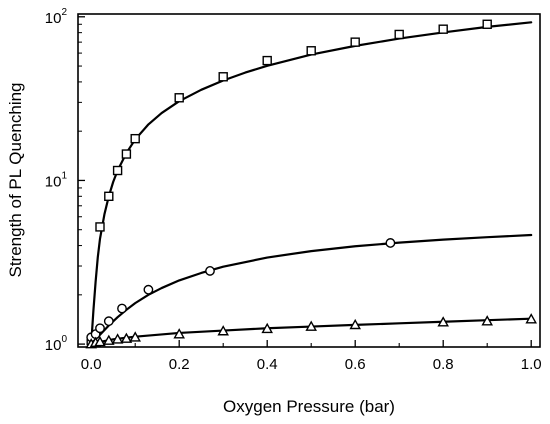 The image size is (550, 424). What do you see at coordinates (91, 364) in the screenshot?
I see `x-tick-label: 0.0` at bounding box center [91, 364].